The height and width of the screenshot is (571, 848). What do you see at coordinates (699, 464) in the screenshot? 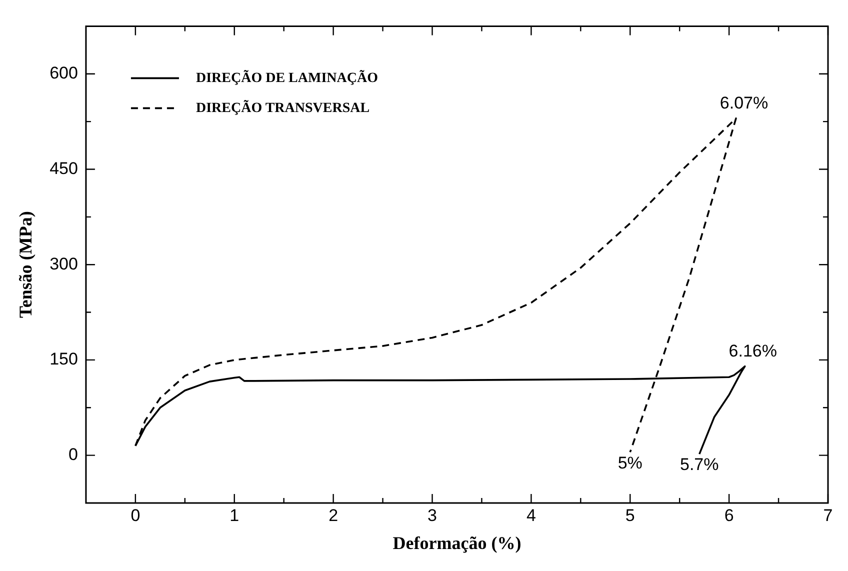
I see `annotation: 5.7%` at bounding box center [699, 464].